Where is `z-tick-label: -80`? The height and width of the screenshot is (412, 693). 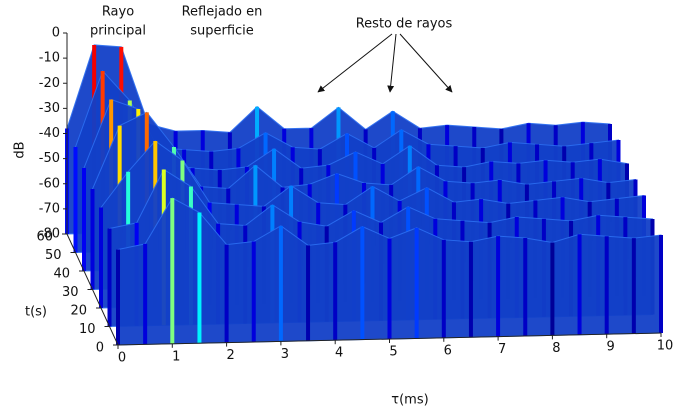
z-tick-label: -80 is located at coordinates (49, 234).